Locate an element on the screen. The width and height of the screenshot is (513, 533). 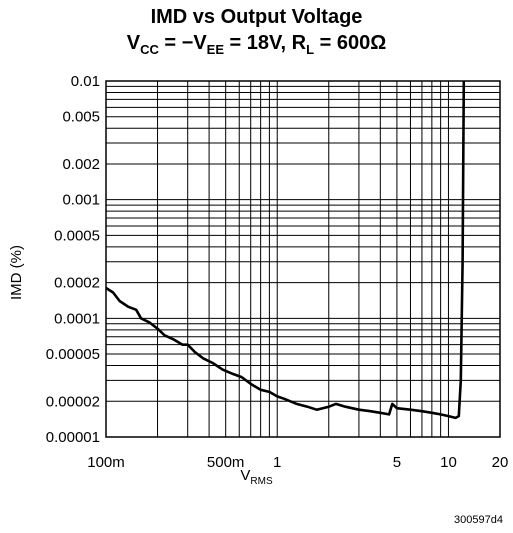
x-tick-label: 5 is located at coordinates (397, 462).